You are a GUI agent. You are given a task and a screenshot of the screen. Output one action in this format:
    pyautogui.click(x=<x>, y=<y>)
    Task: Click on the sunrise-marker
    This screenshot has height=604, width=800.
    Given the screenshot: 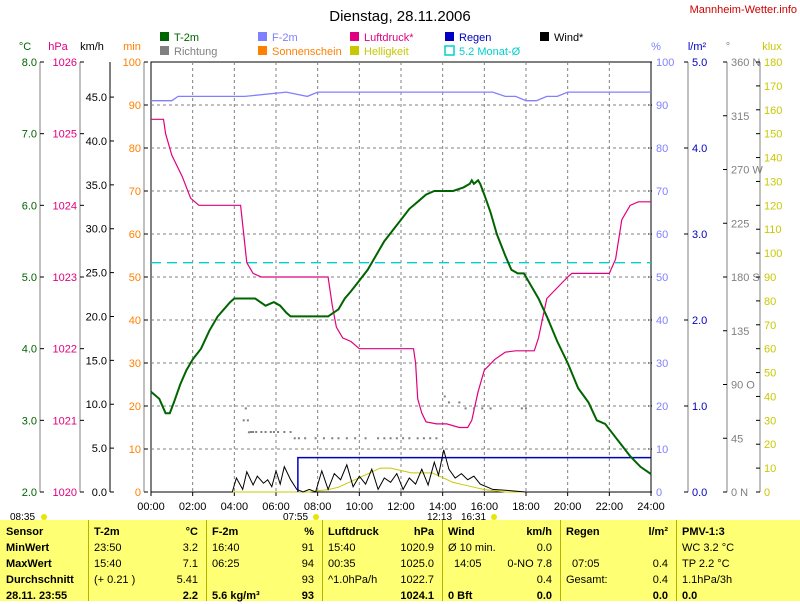 What is the action you would take?
    pyautogui.click(x=44, y=517)
    